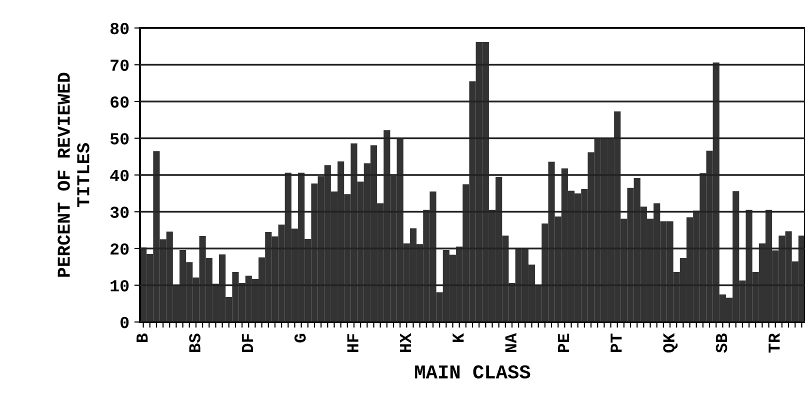  Describe the element at coordinates (119, 102) in the screenshot. I see `y-tick-label: 60` at that location.